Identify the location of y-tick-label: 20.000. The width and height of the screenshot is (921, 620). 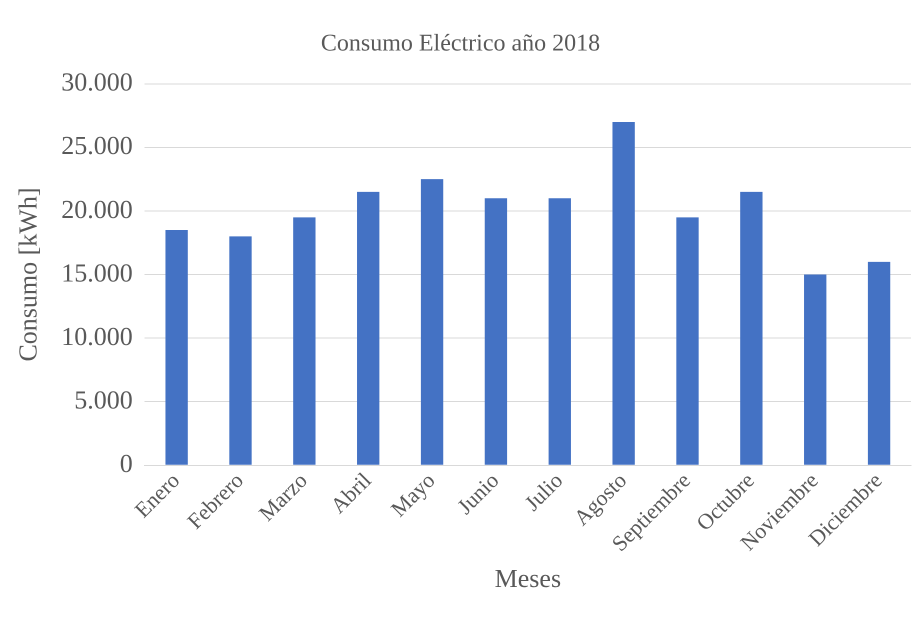
(97, 209).